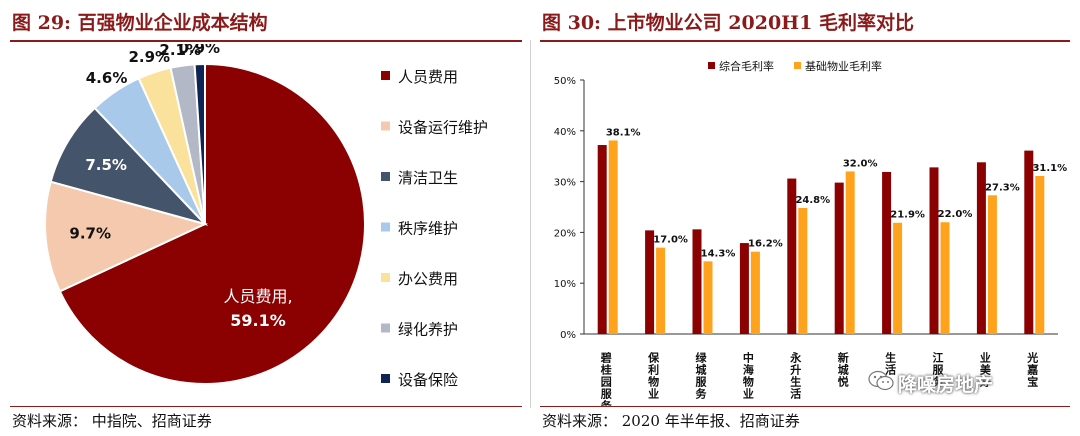  Describe the element at coordinates (946, 385) in the screenshot. I see `watermark-text: 降噪房地产` at that location.